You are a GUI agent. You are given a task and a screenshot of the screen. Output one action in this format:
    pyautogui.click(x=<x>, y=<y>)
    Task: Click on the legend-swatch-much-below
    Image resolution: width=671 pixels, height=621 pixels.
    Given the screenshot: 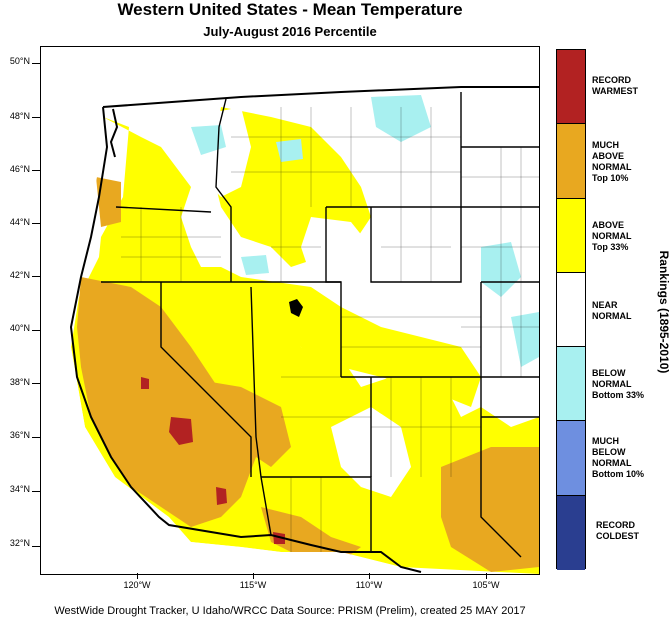 What is the action you would take?
    pyautogui.click(x=571, y=458)
    